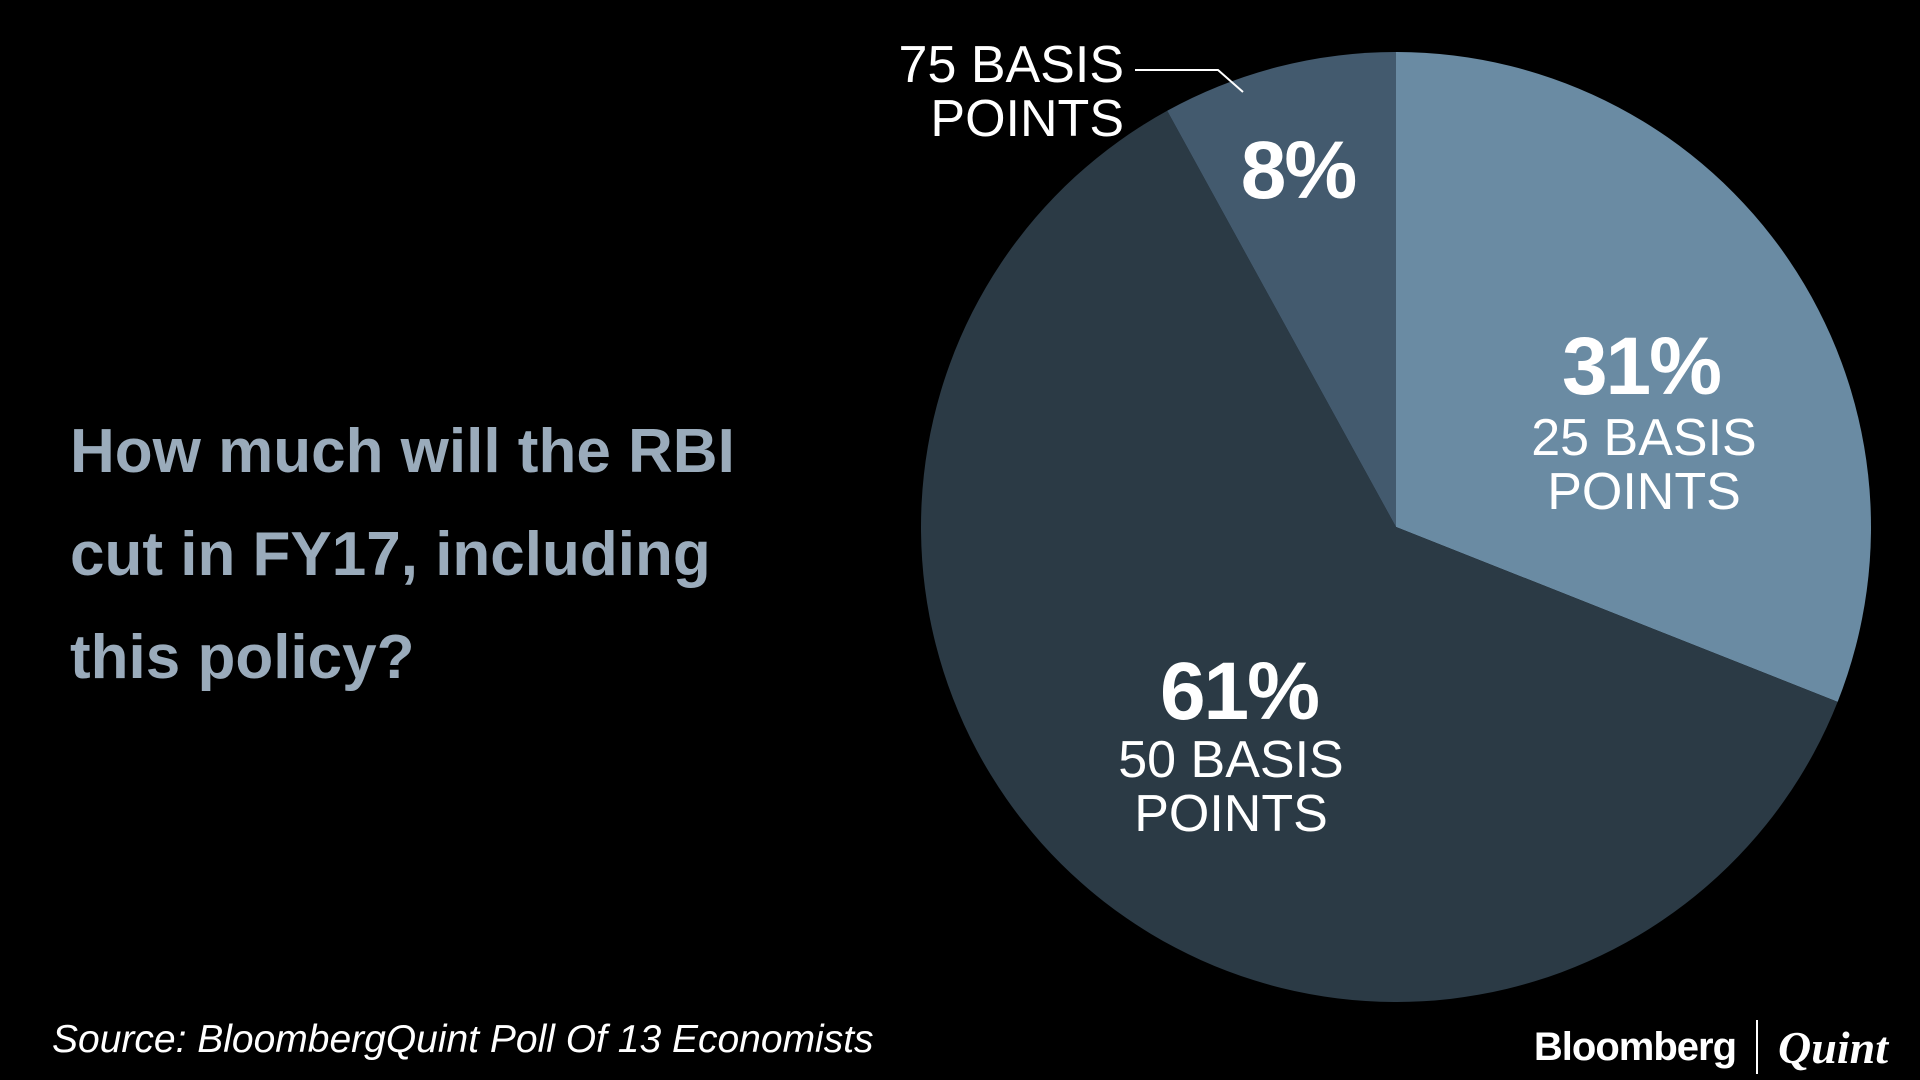 Image resolution: width=1920 pixels, height=1080 pixels. What do you see at coordinates (1833, 1047) in the screenshot?
I see `logo-text: Quint` at bounding box center [1833, 1047].